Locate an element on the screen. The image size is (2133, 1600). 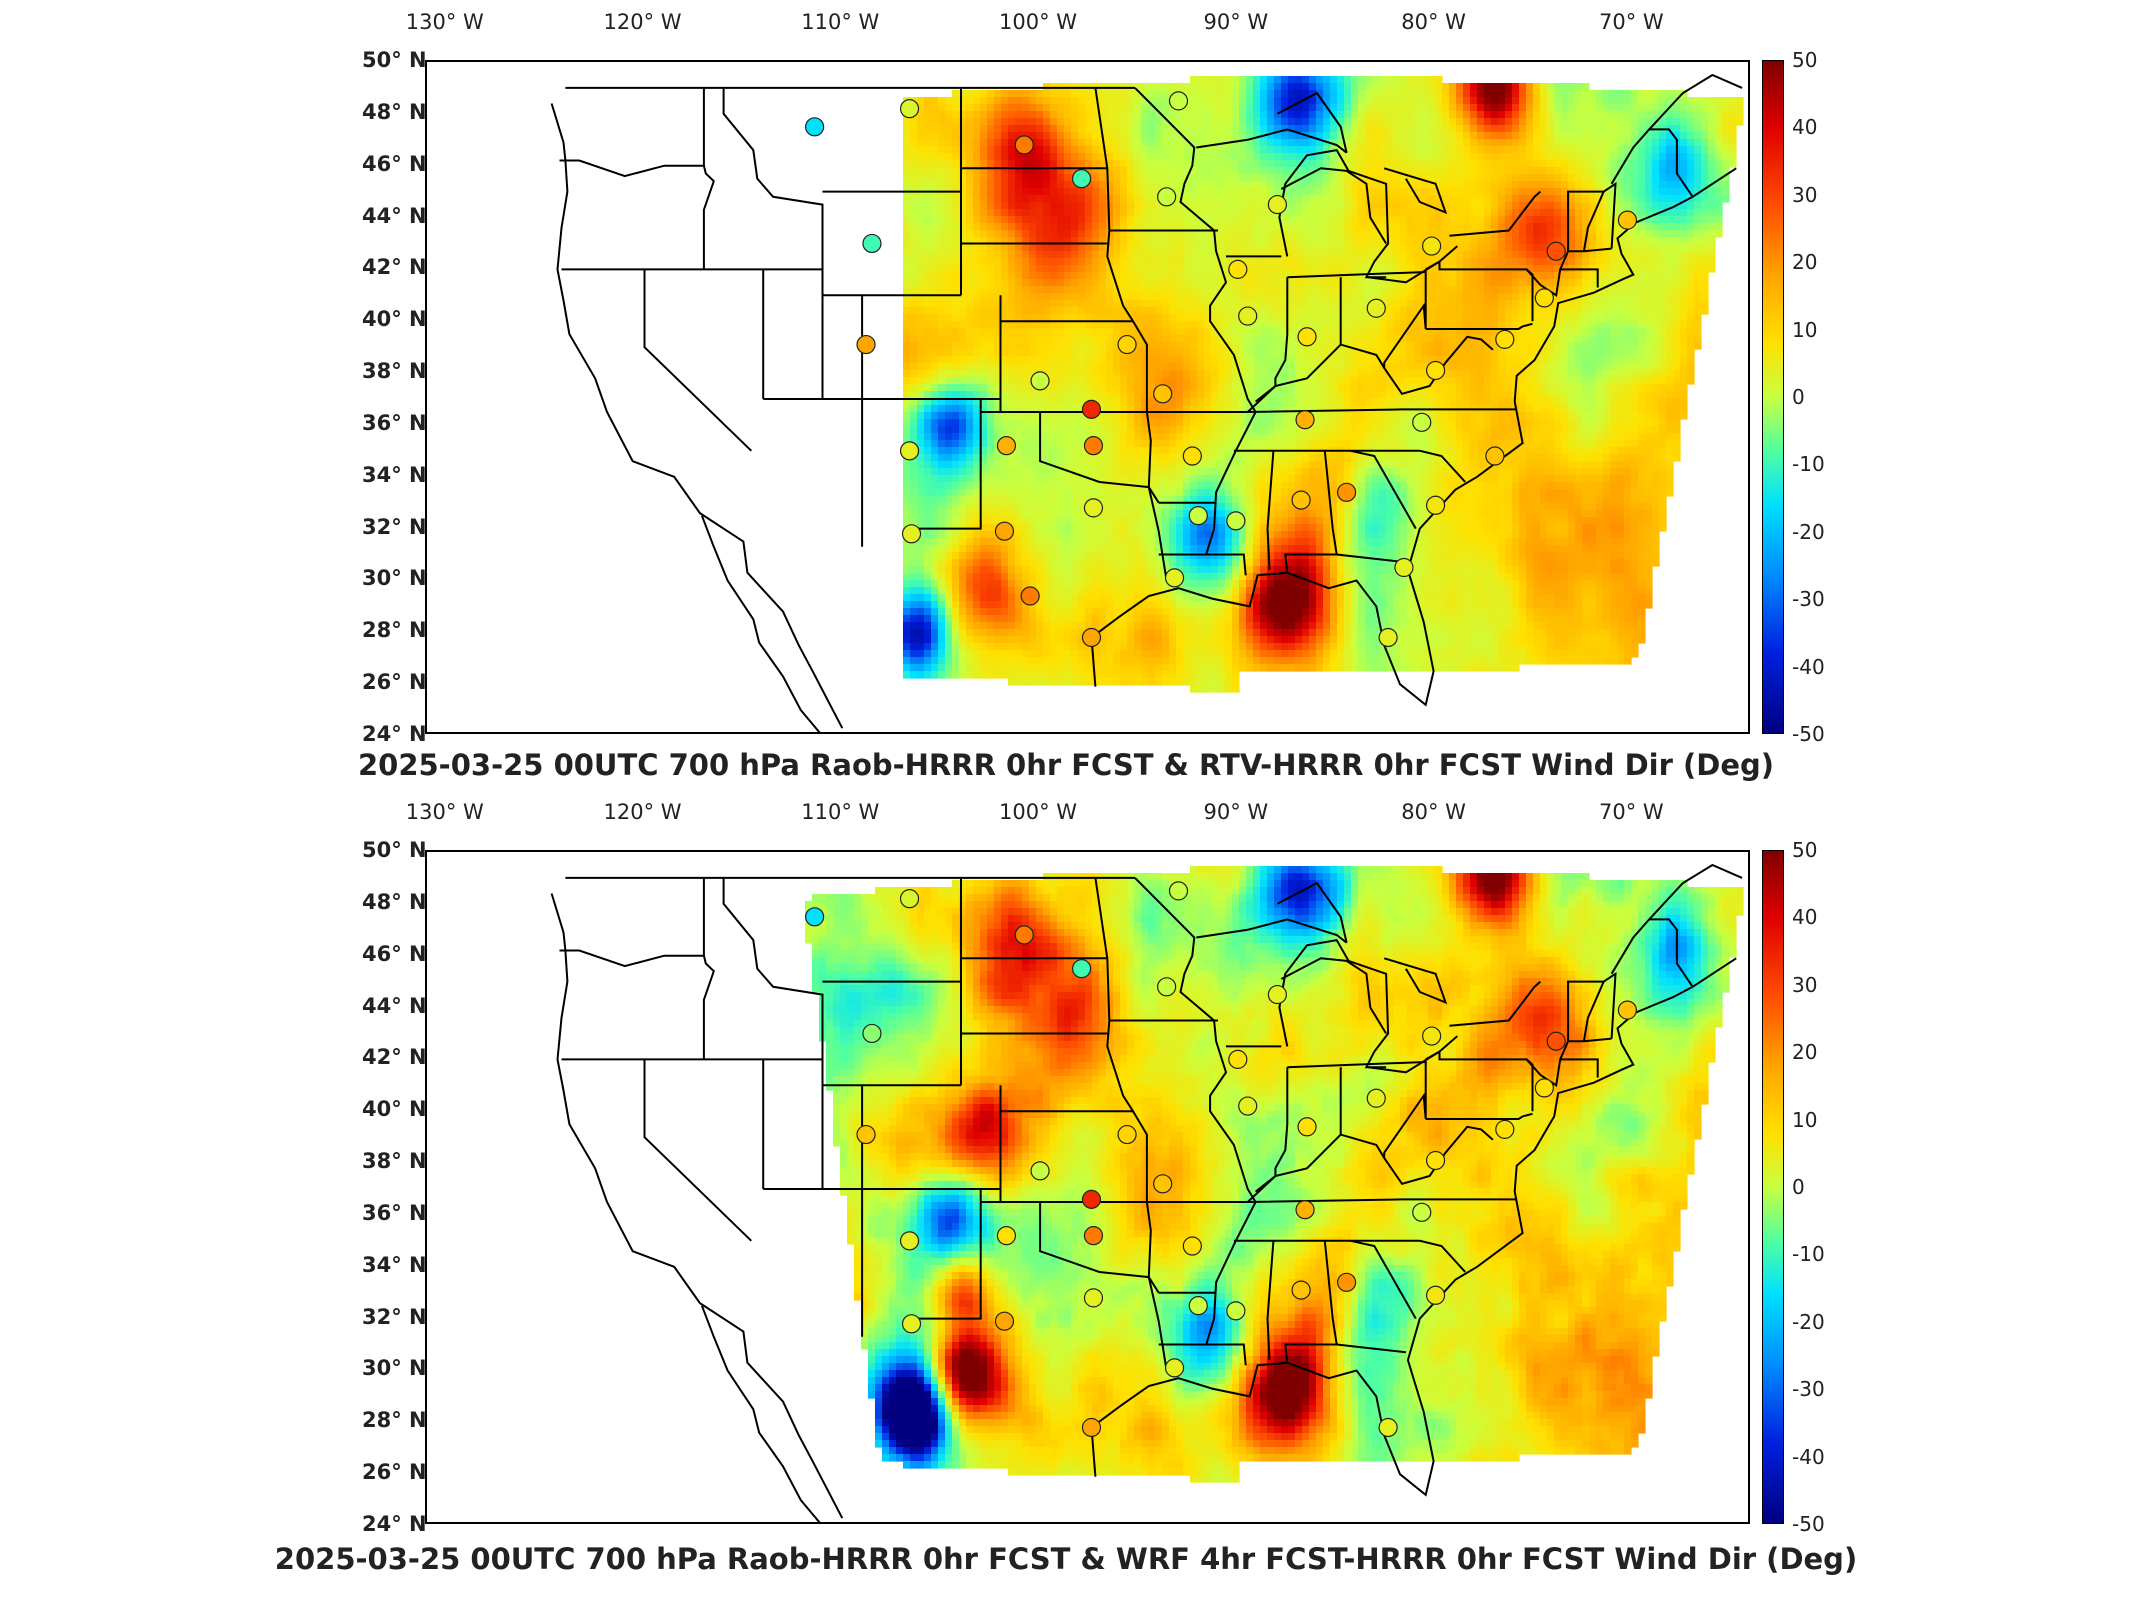
longitude-tick-label: 80° W is located at coordinates (1433, 812).